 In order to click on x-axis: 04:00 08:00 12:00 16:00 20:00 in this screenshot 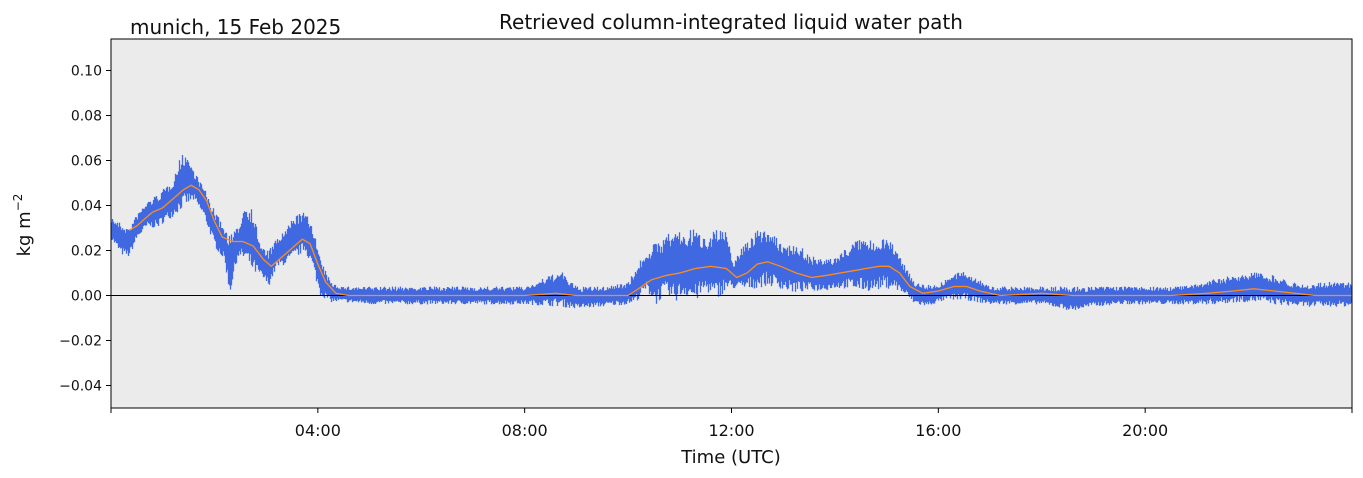, I will do `click(731, 424)`.